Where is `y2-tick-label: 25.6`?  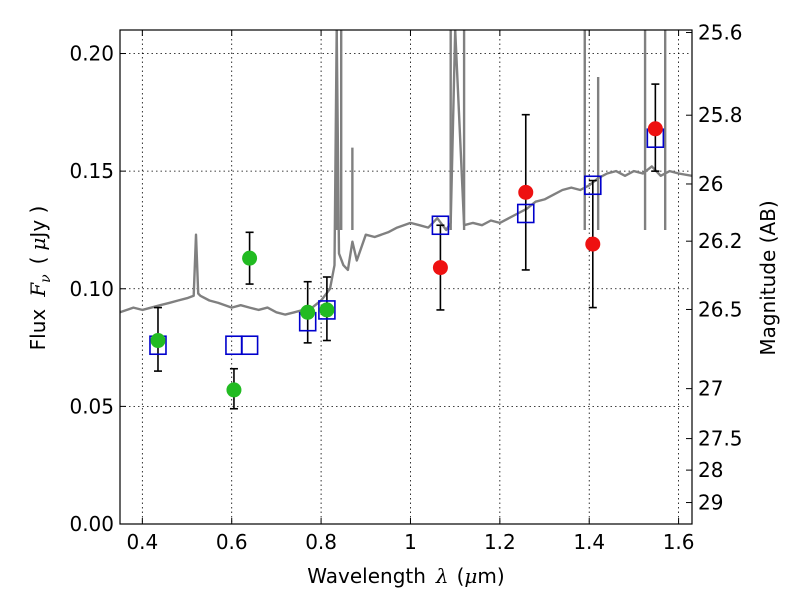
y2-tick-label: 25.6 is located at coordinates (720, 33).